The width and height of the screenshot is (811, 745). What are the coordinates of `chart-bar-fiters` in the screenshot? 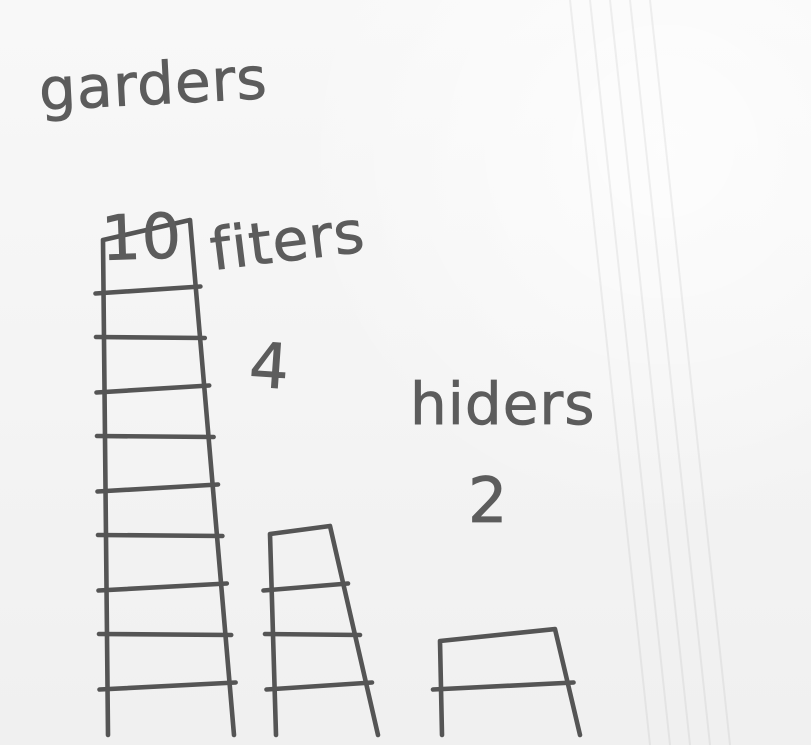 It's located at (321, 630).